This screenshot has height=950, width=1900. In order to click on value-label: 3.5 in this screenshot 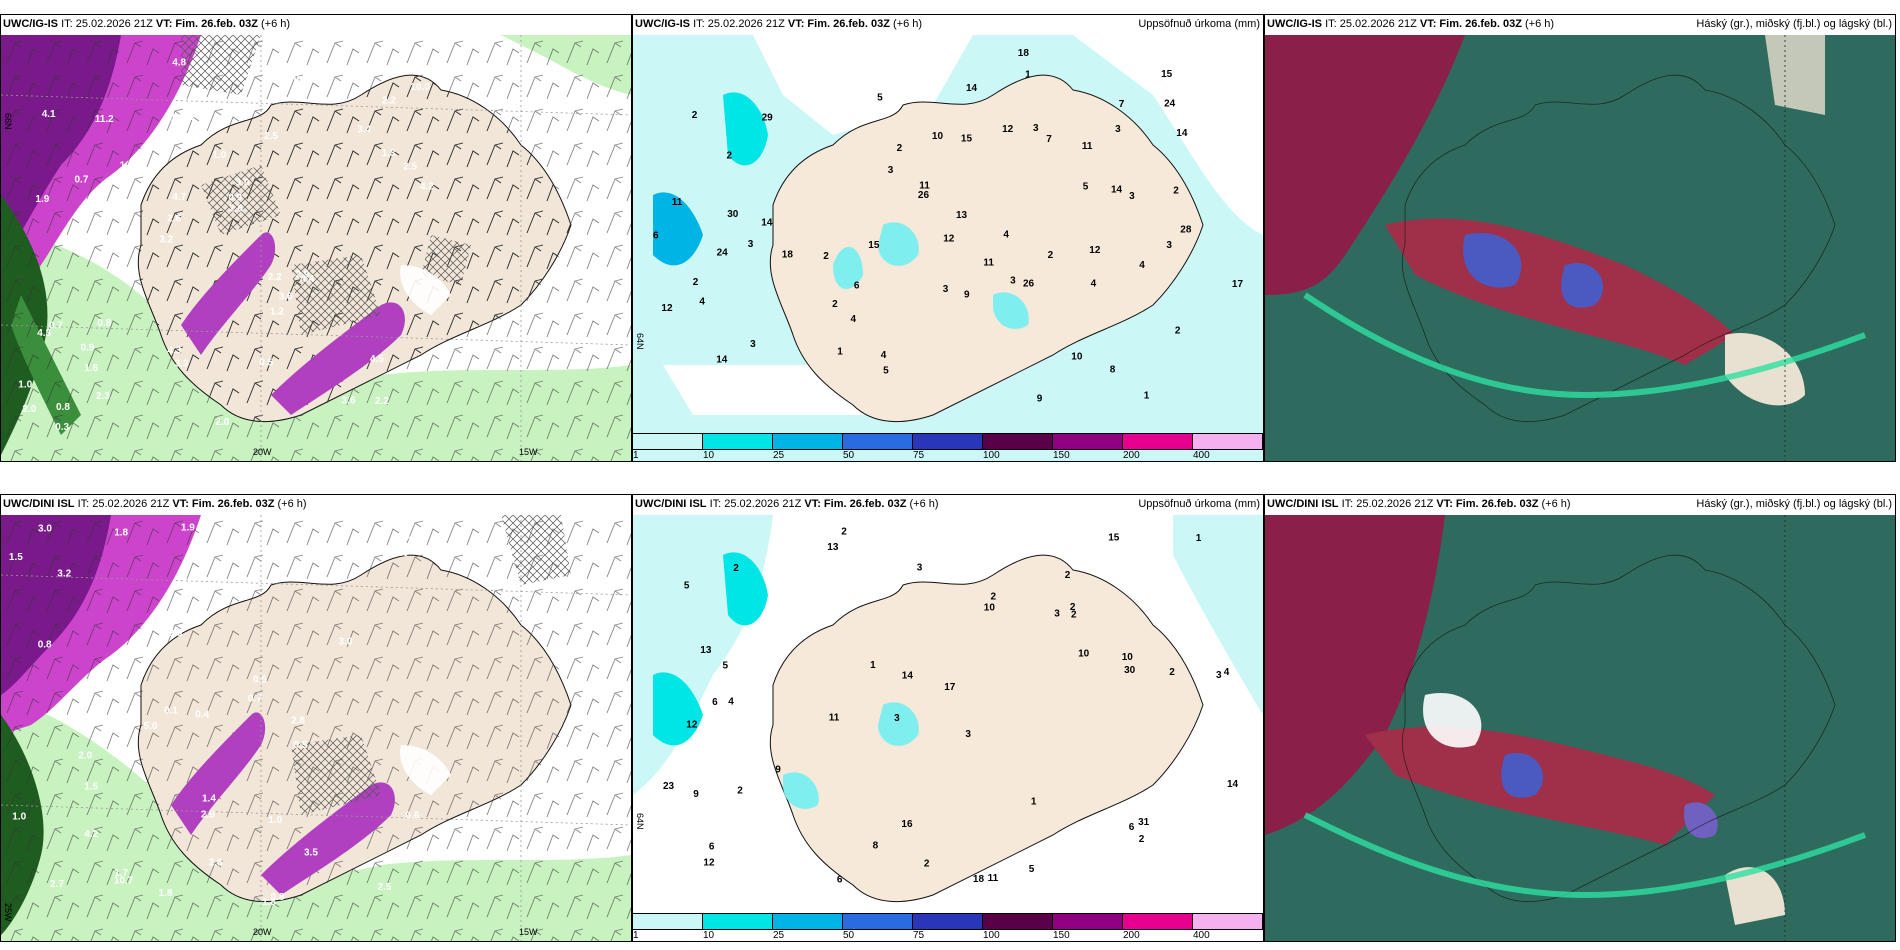, I will do `click(311, 853)`.